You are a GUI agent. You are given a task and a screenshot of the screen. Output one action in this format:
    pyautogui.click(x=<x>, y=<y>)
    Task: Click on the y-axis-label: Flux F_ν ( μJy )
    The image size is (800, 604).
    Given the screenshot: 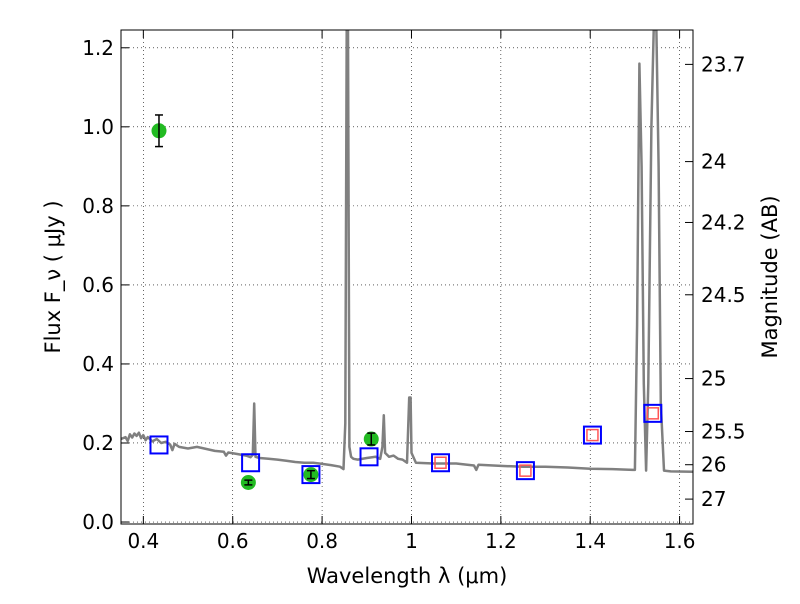 What is the action you would take?
    pyautogui.click(x=53, y=276)
    